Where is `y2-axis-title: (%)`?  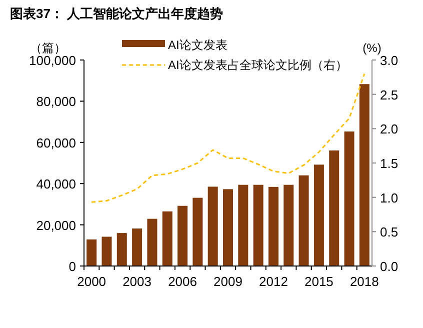 y2-axis-title: (%) is located at coordinates (372, 48).